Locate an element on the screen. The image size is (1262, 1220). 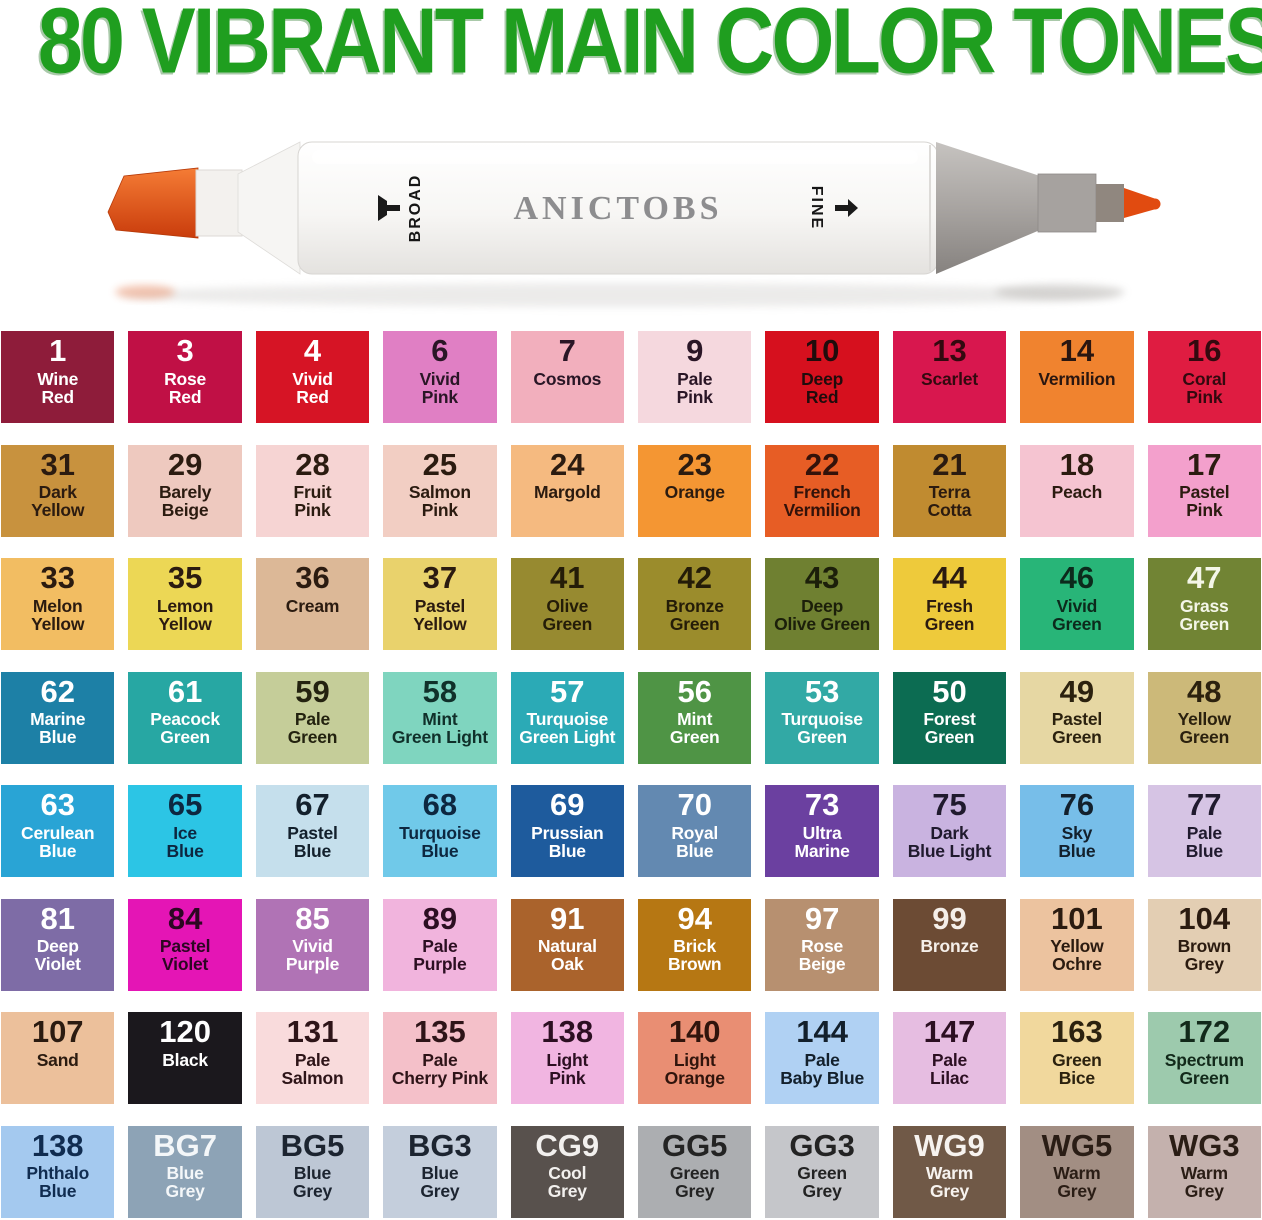
swatch-number: 63 is located at coordinates (57, 804).